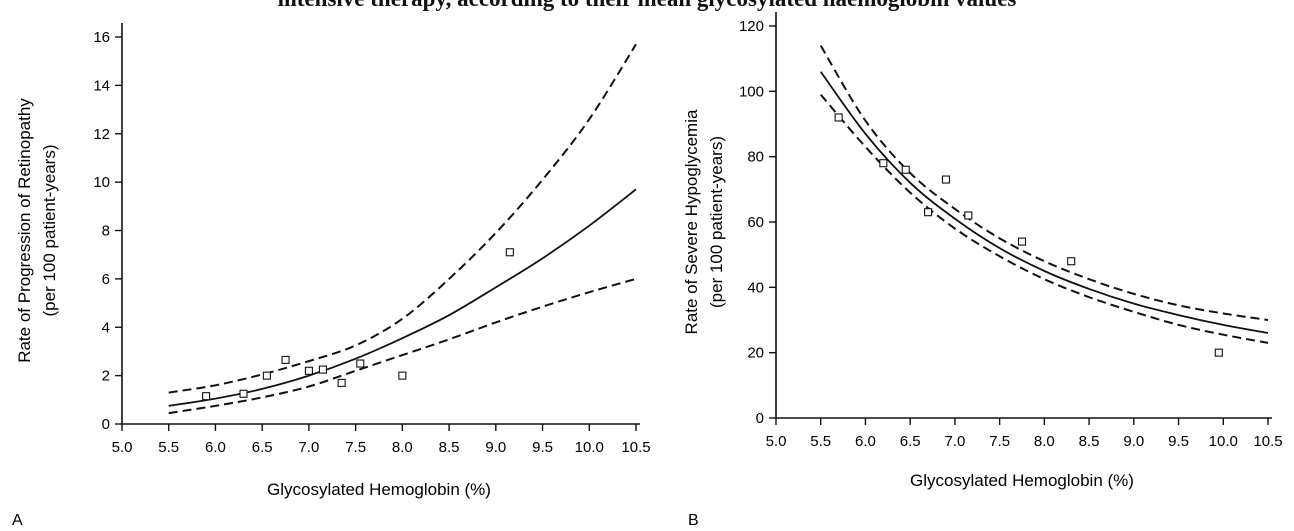 The image size is (1294, 531). Describe the element at coordinates (101, 134) in the screenshot. I see `y-tick-label: 12` at that location.